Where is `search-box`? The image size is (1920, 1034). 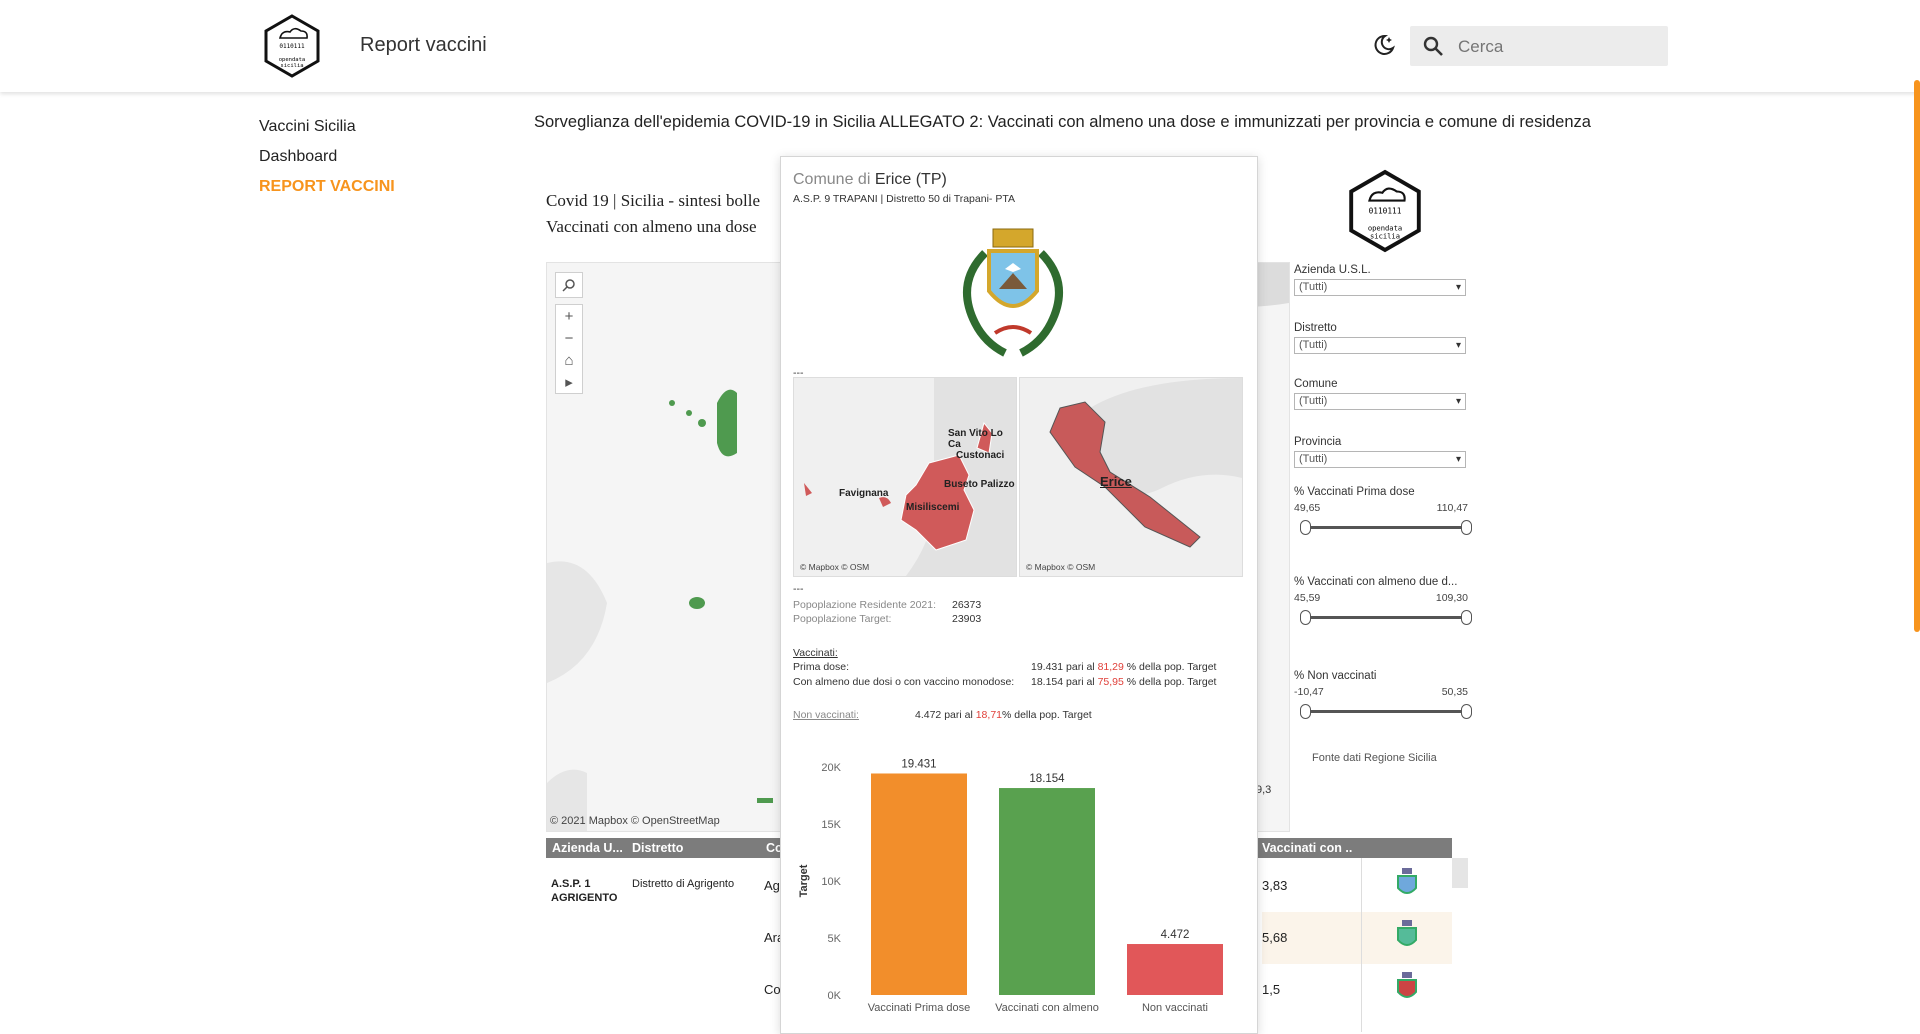
search-box is located at coordinates (1539, 46).